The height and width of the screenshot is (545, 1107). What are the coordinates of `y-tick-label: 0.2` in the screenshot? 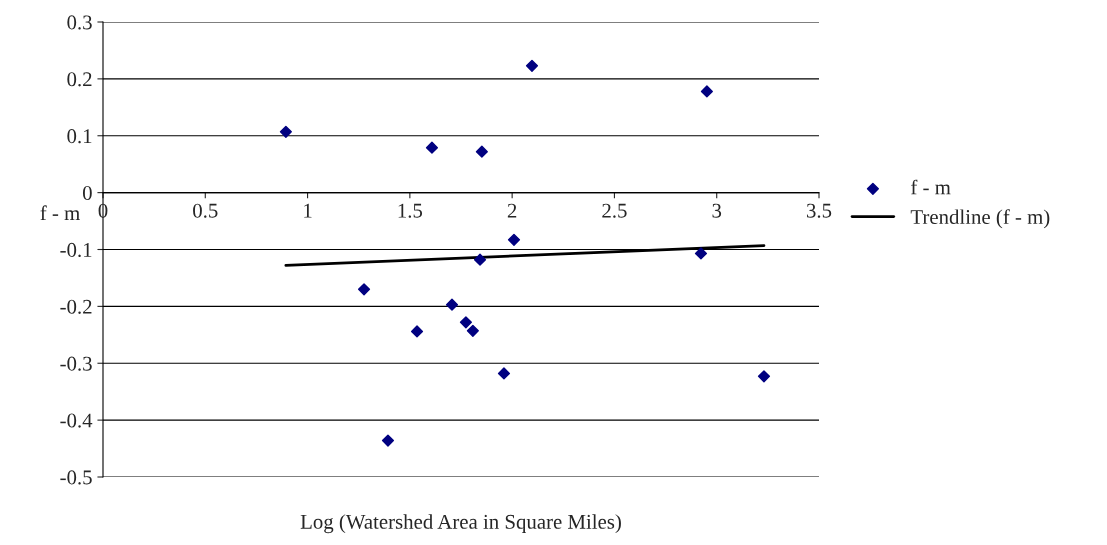 It's located at (79, 79).